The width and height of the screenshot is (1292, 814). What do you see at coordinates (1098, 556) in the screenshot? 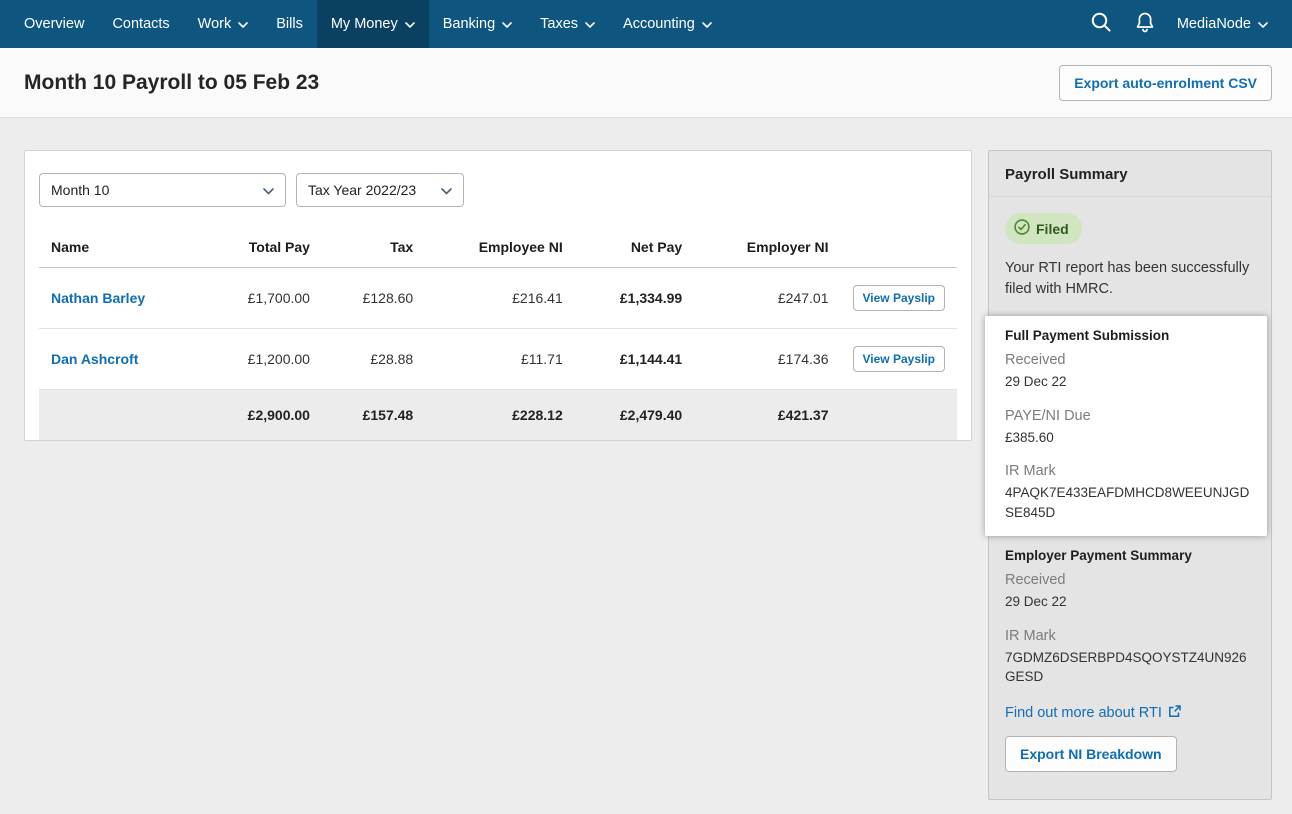
I see `eps-section-title: Employer Payment Summary` at bounding box center [1098, 556].